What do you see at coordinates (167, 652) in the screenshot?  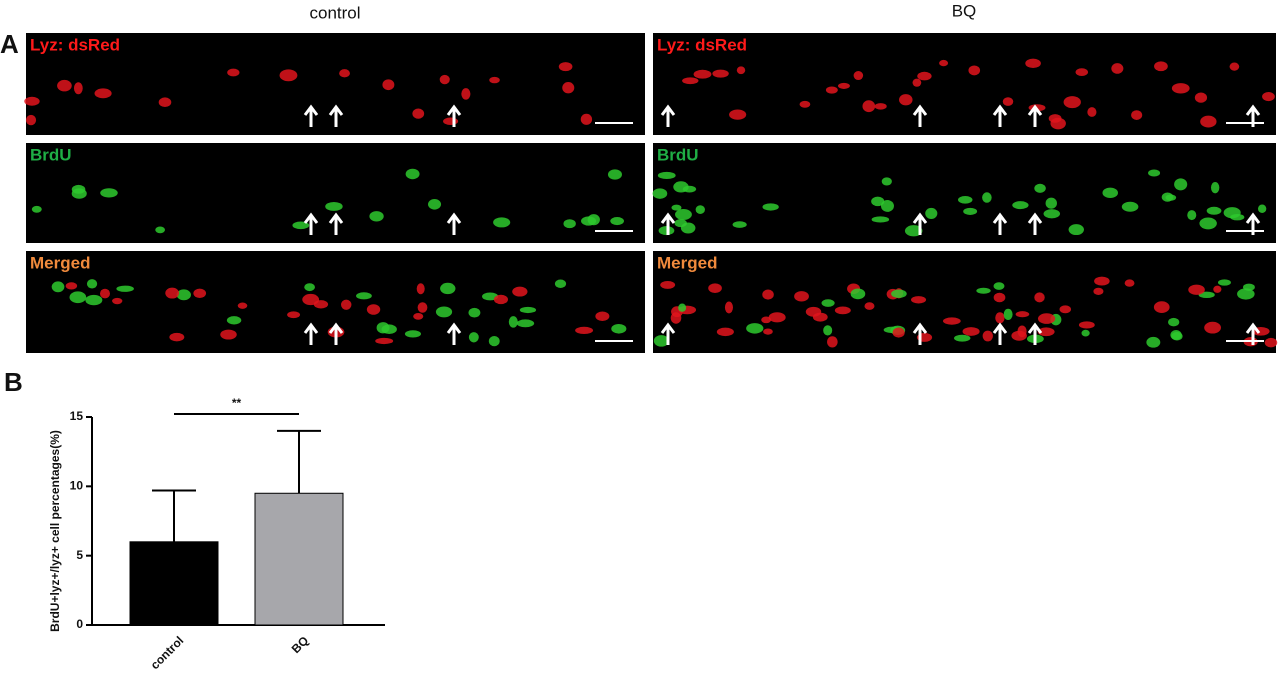 I see `x-tick-label: control` at bounding box center [167, 652].